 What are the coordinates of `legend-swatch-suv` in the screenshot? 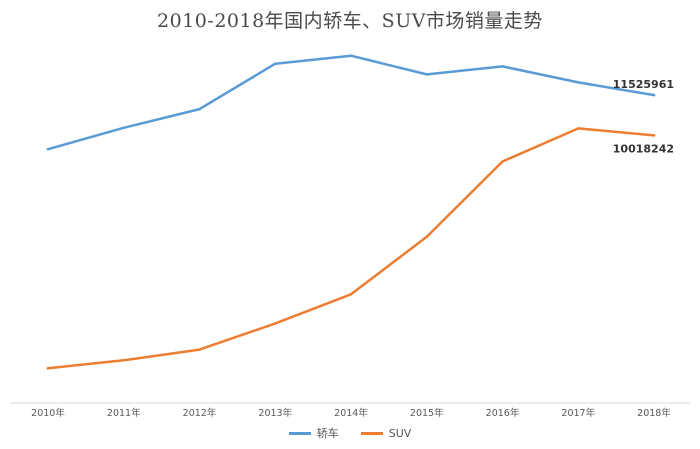 It's located at (371, 433).